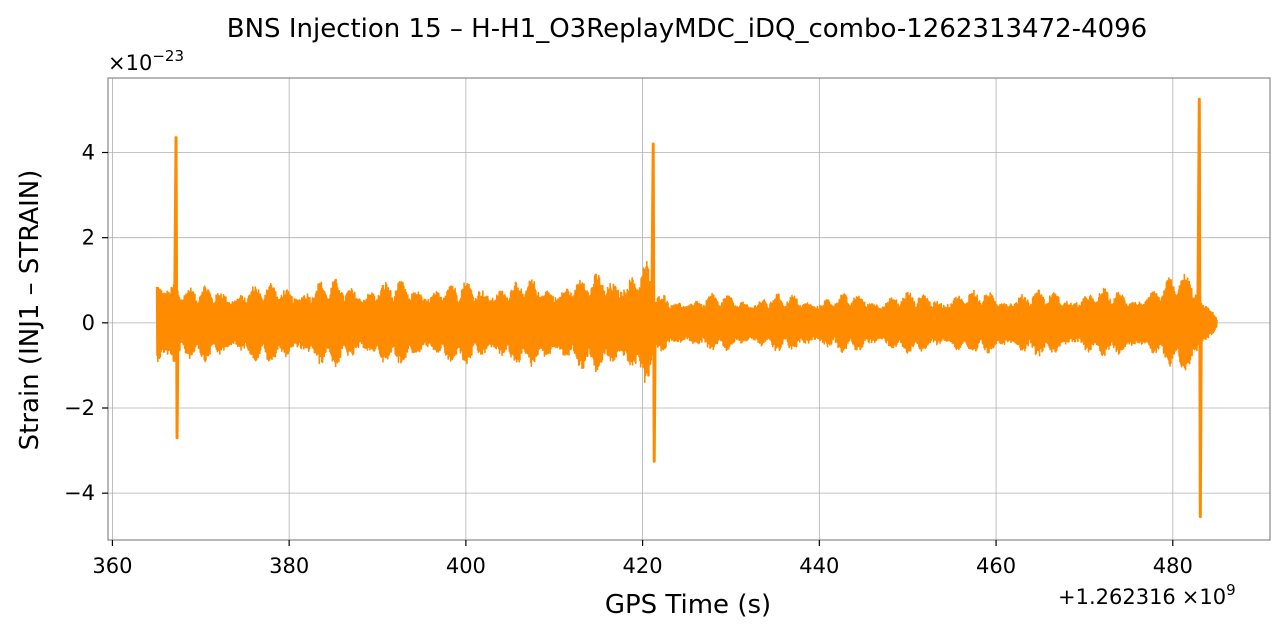  What do you see at coordinates (30, 310) in the screenshot?
I see `y-axis-label: Strain (INJ1 – STRAIN)` at bounding box center [30, 310].